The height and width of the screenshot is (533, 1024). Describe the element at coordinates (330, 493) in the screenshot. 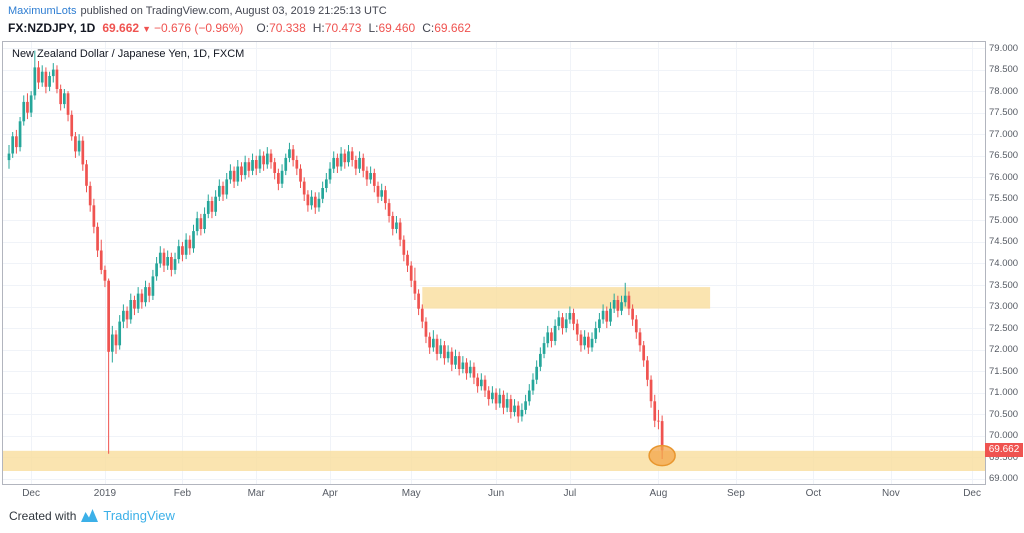

I see `time-tick-label: Apr` at that location.